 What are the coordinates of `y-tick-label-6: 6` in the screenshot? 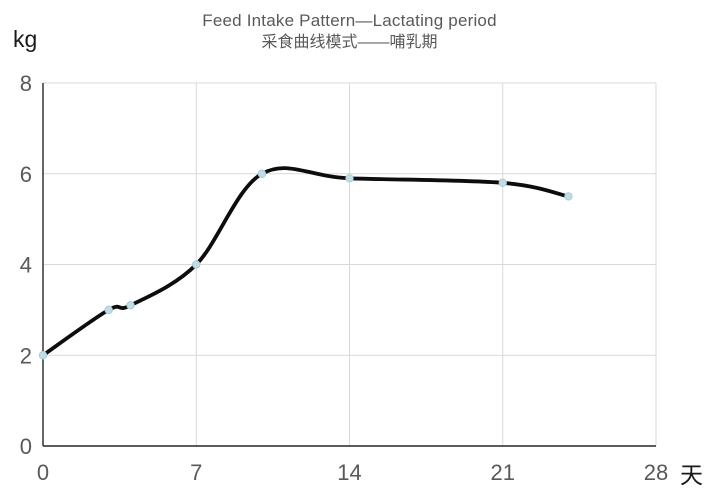 It's located at (26, 174).